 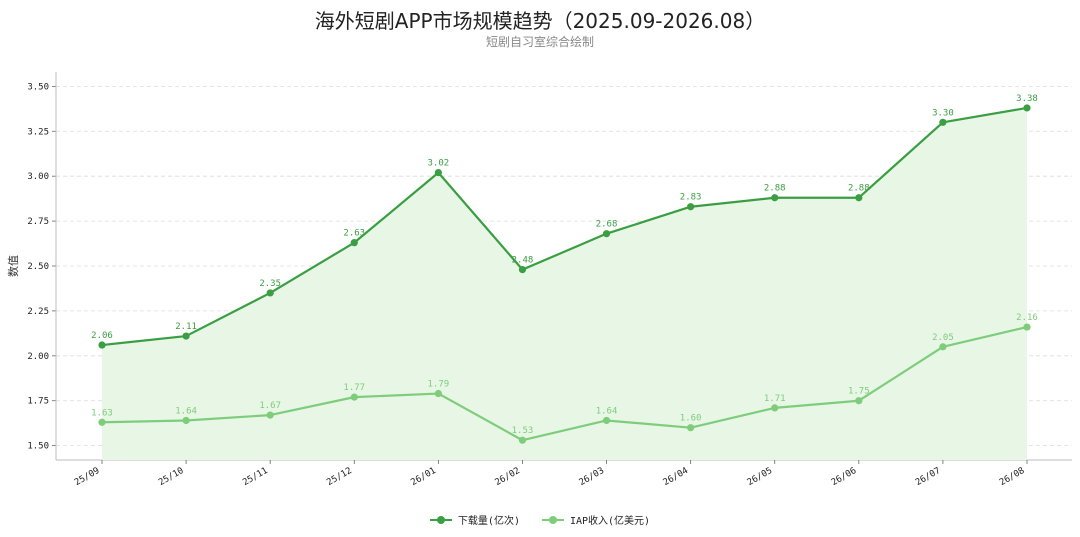 What do you see at coordinates (38, 222) in the screenshot?
I see `y-tick-label: 2.75` at bounding box center [38, 222].